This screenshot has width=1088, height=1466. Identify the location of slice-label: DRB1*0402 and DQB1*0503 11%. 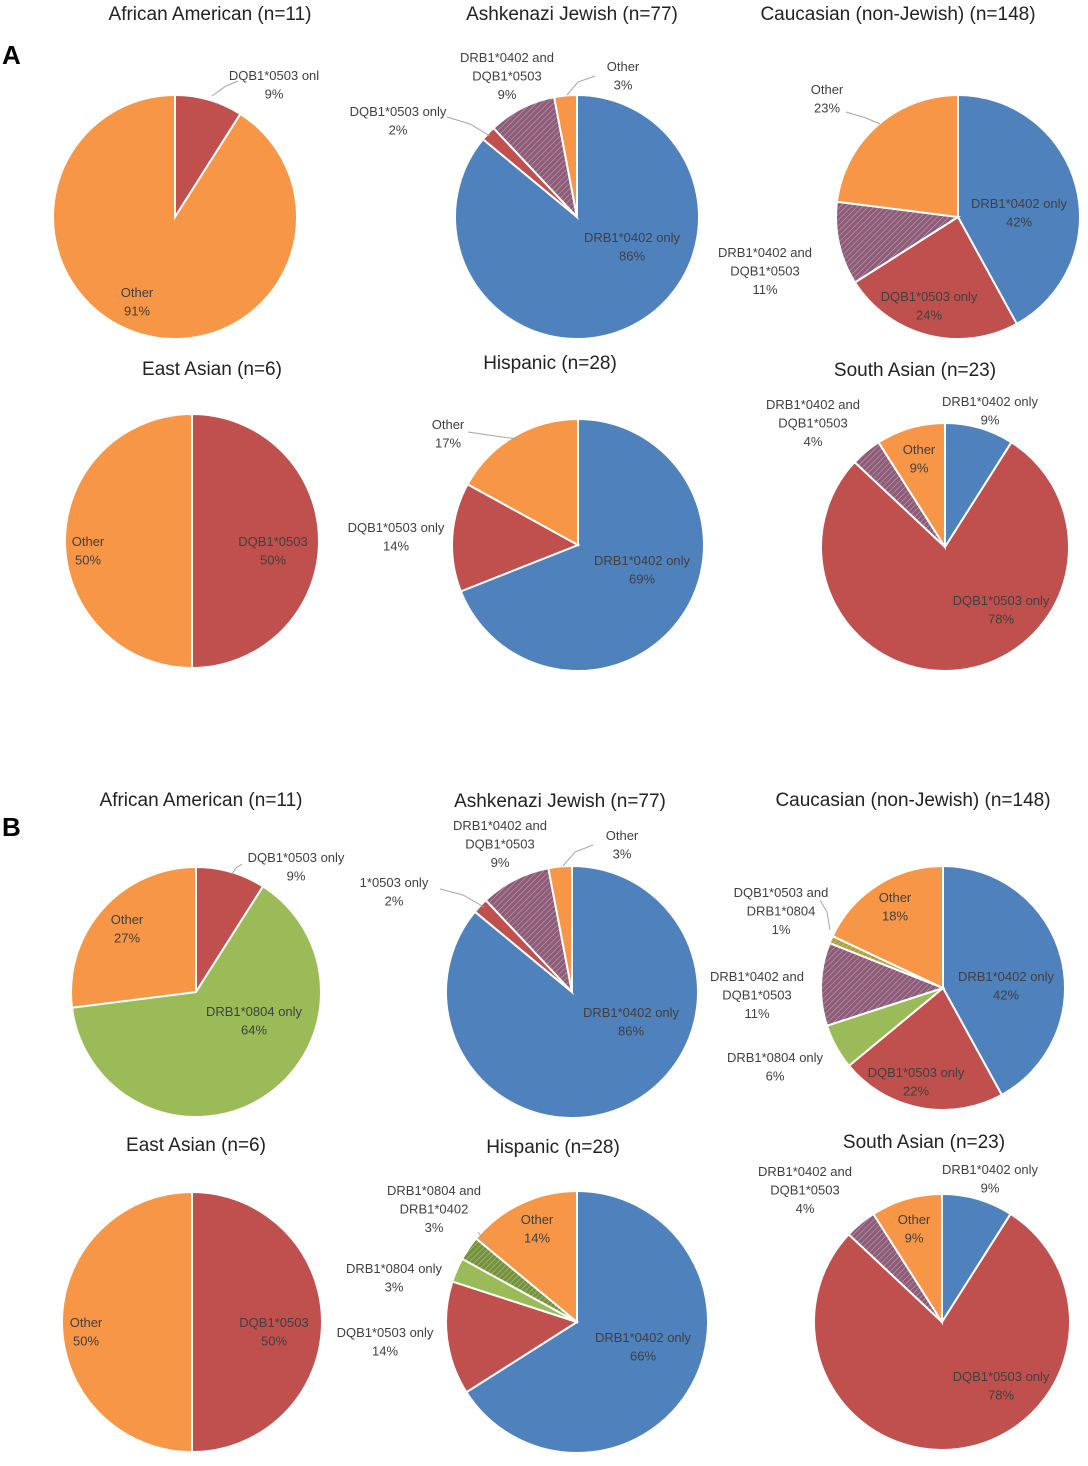
(757, 995).